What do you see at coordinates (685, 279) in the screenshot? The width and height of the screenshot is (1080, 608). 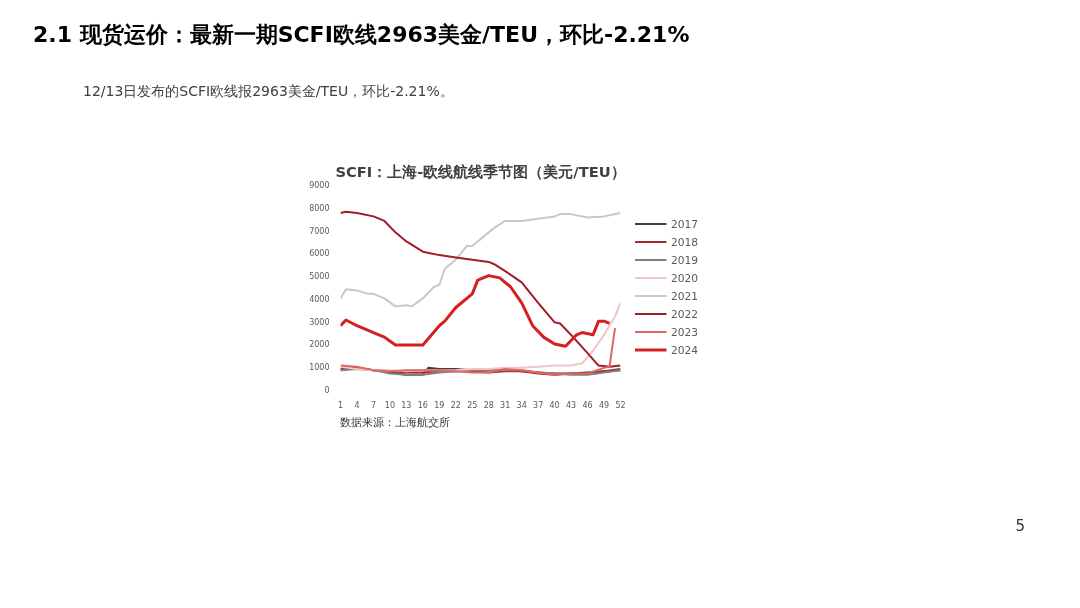 I see `legend-label: 2020` at bounding box center [685, 279].